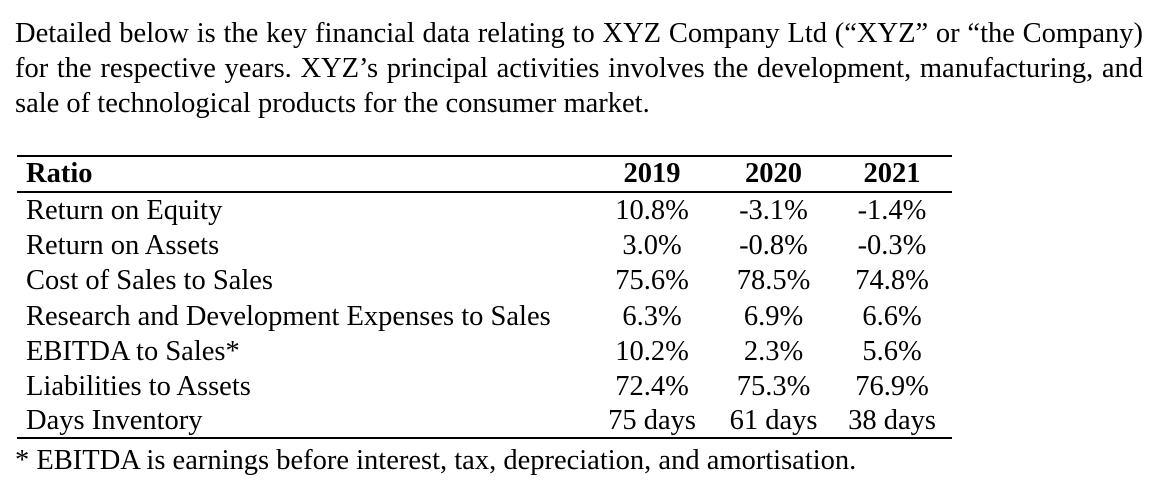 The image size is (1171, 484). I want to click on table-cell: 61 days, so click(773, 422).